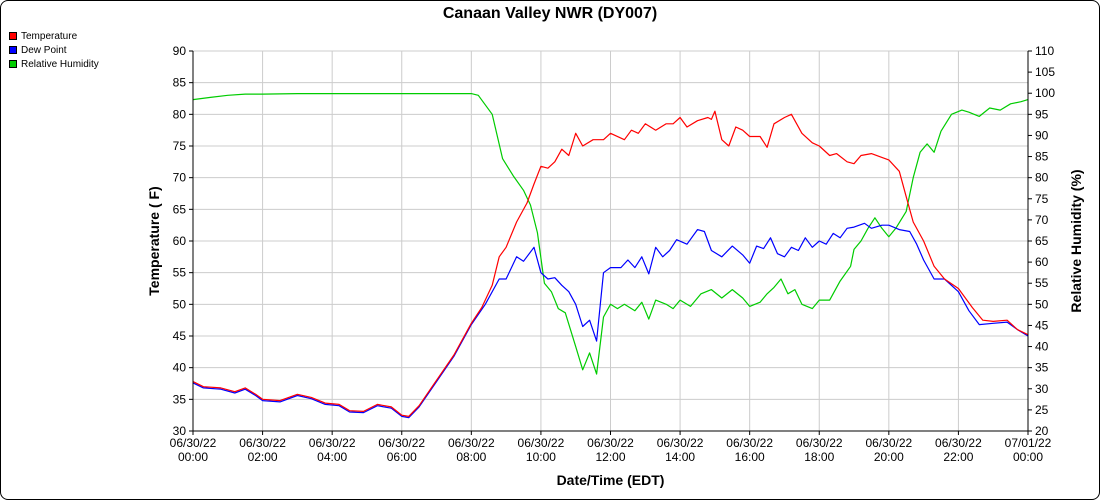 This screenshot has height=500, width=1100. What do you see at coordinates (1042, 325) in the screenshot?
I see `y2-tick-label: 45` at bounding box center [1042, 325].